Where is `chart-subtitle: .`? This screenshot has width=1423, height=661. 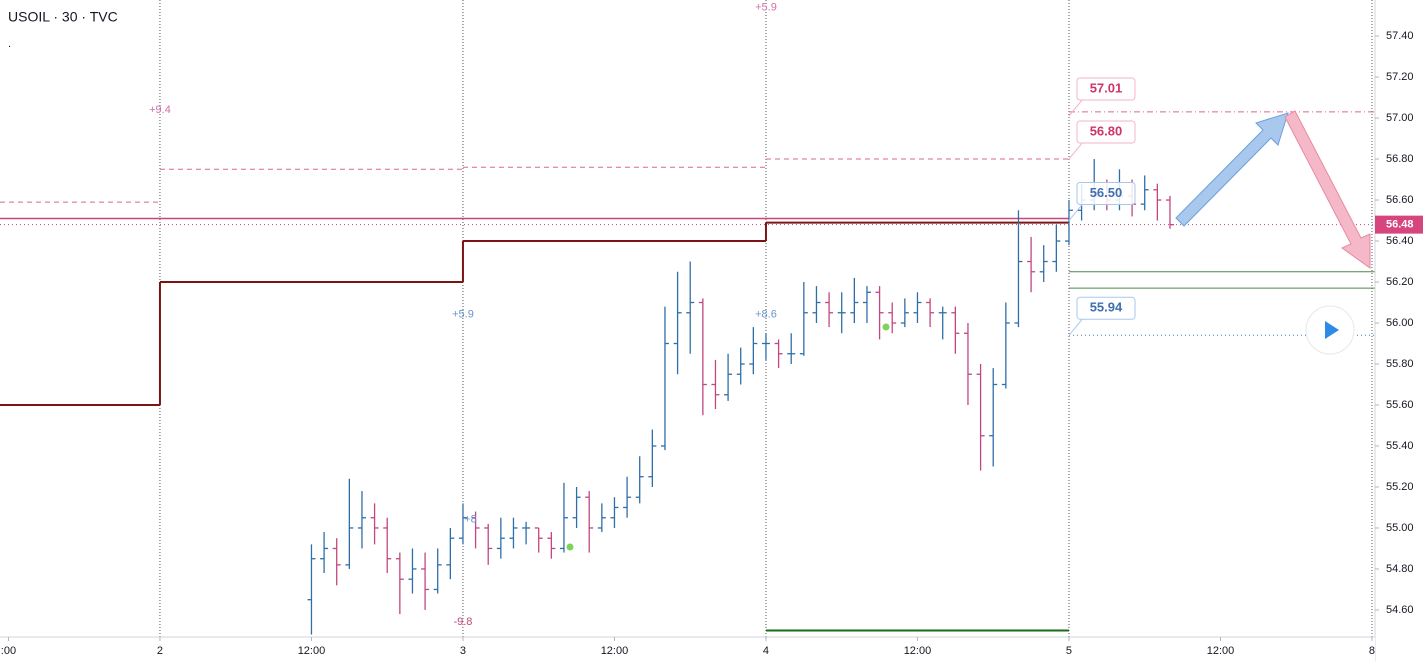
chart-subtitle: . is located at coordinates (9, 44).